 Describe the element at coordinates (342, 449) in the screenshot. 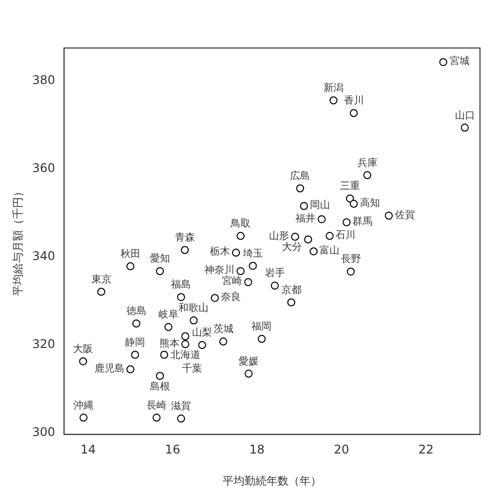

I see `x-tick-label: 20` at that location.